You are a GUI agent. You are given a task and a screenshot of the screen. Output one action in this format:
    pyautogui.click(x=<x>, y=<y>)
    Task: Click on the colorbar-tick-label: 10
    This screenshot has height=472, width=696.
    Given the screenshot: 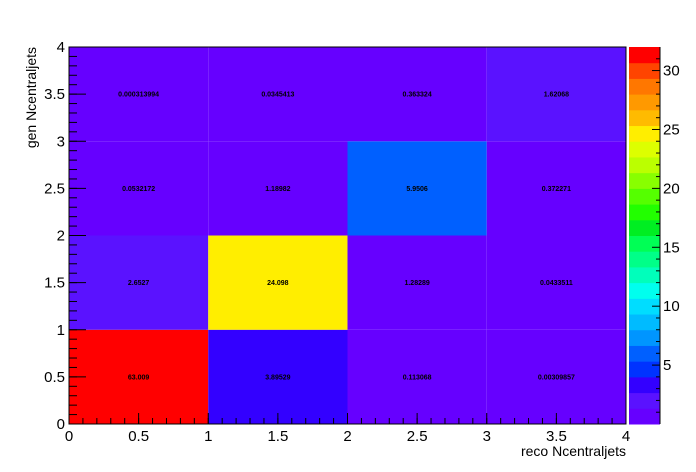 What is the action you would take?
    pyautogui.click(x=671, y=306)
    